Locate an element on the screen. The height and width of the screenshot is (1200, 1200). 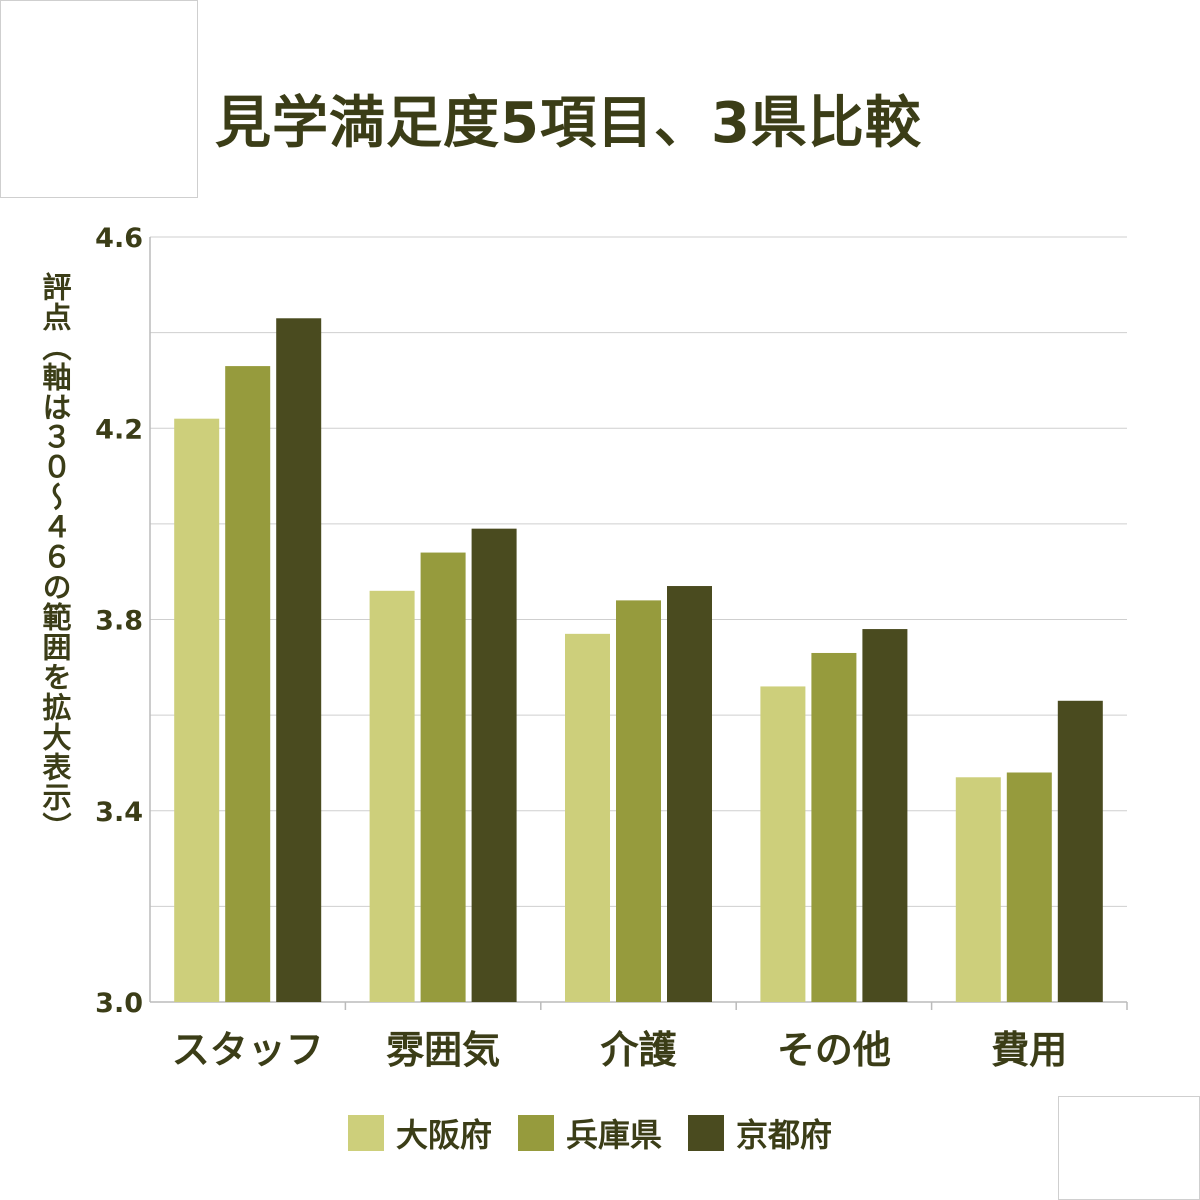
legend-item: 兵庫県 is located at coordinates (589, 1133).